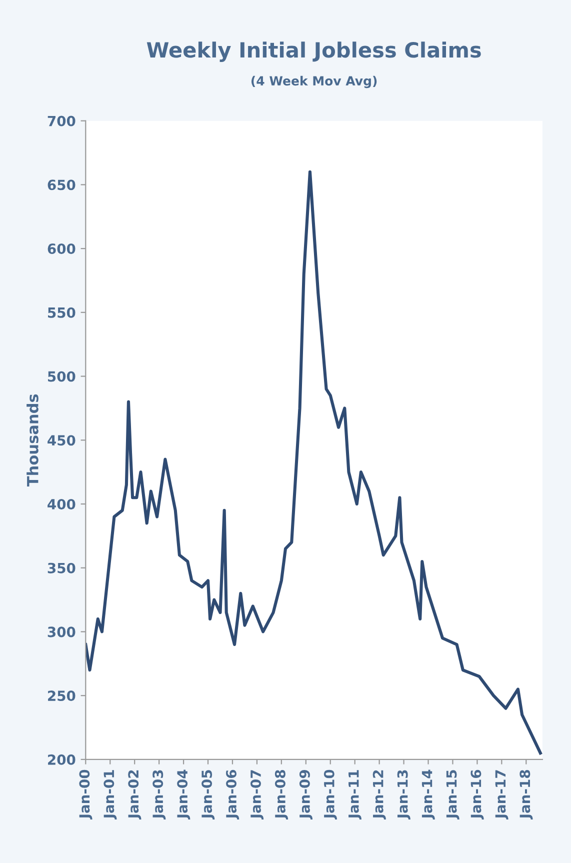 The image size is (571, 863). I want to click on y-tick-label: 200, so click(62, 759).